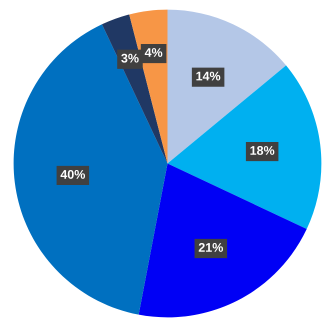 This screenshot has width=335, height=327. I want to click on data-label: 18%, so click(262, 150).